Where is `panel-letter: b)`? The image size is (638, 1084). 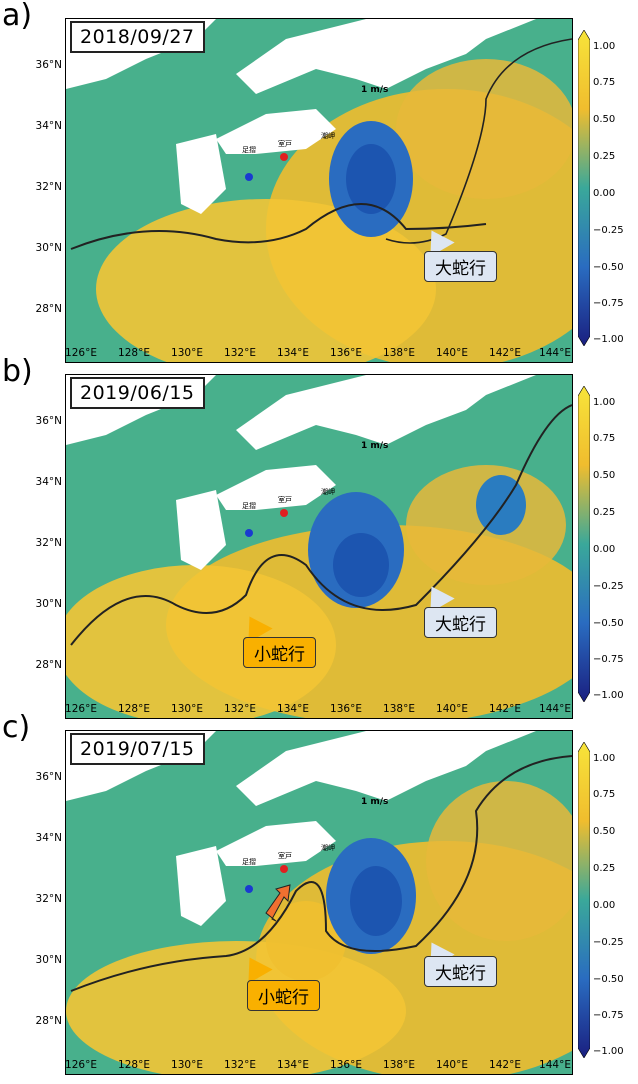 panel-letter: b) is located at coordinates (17, 371).